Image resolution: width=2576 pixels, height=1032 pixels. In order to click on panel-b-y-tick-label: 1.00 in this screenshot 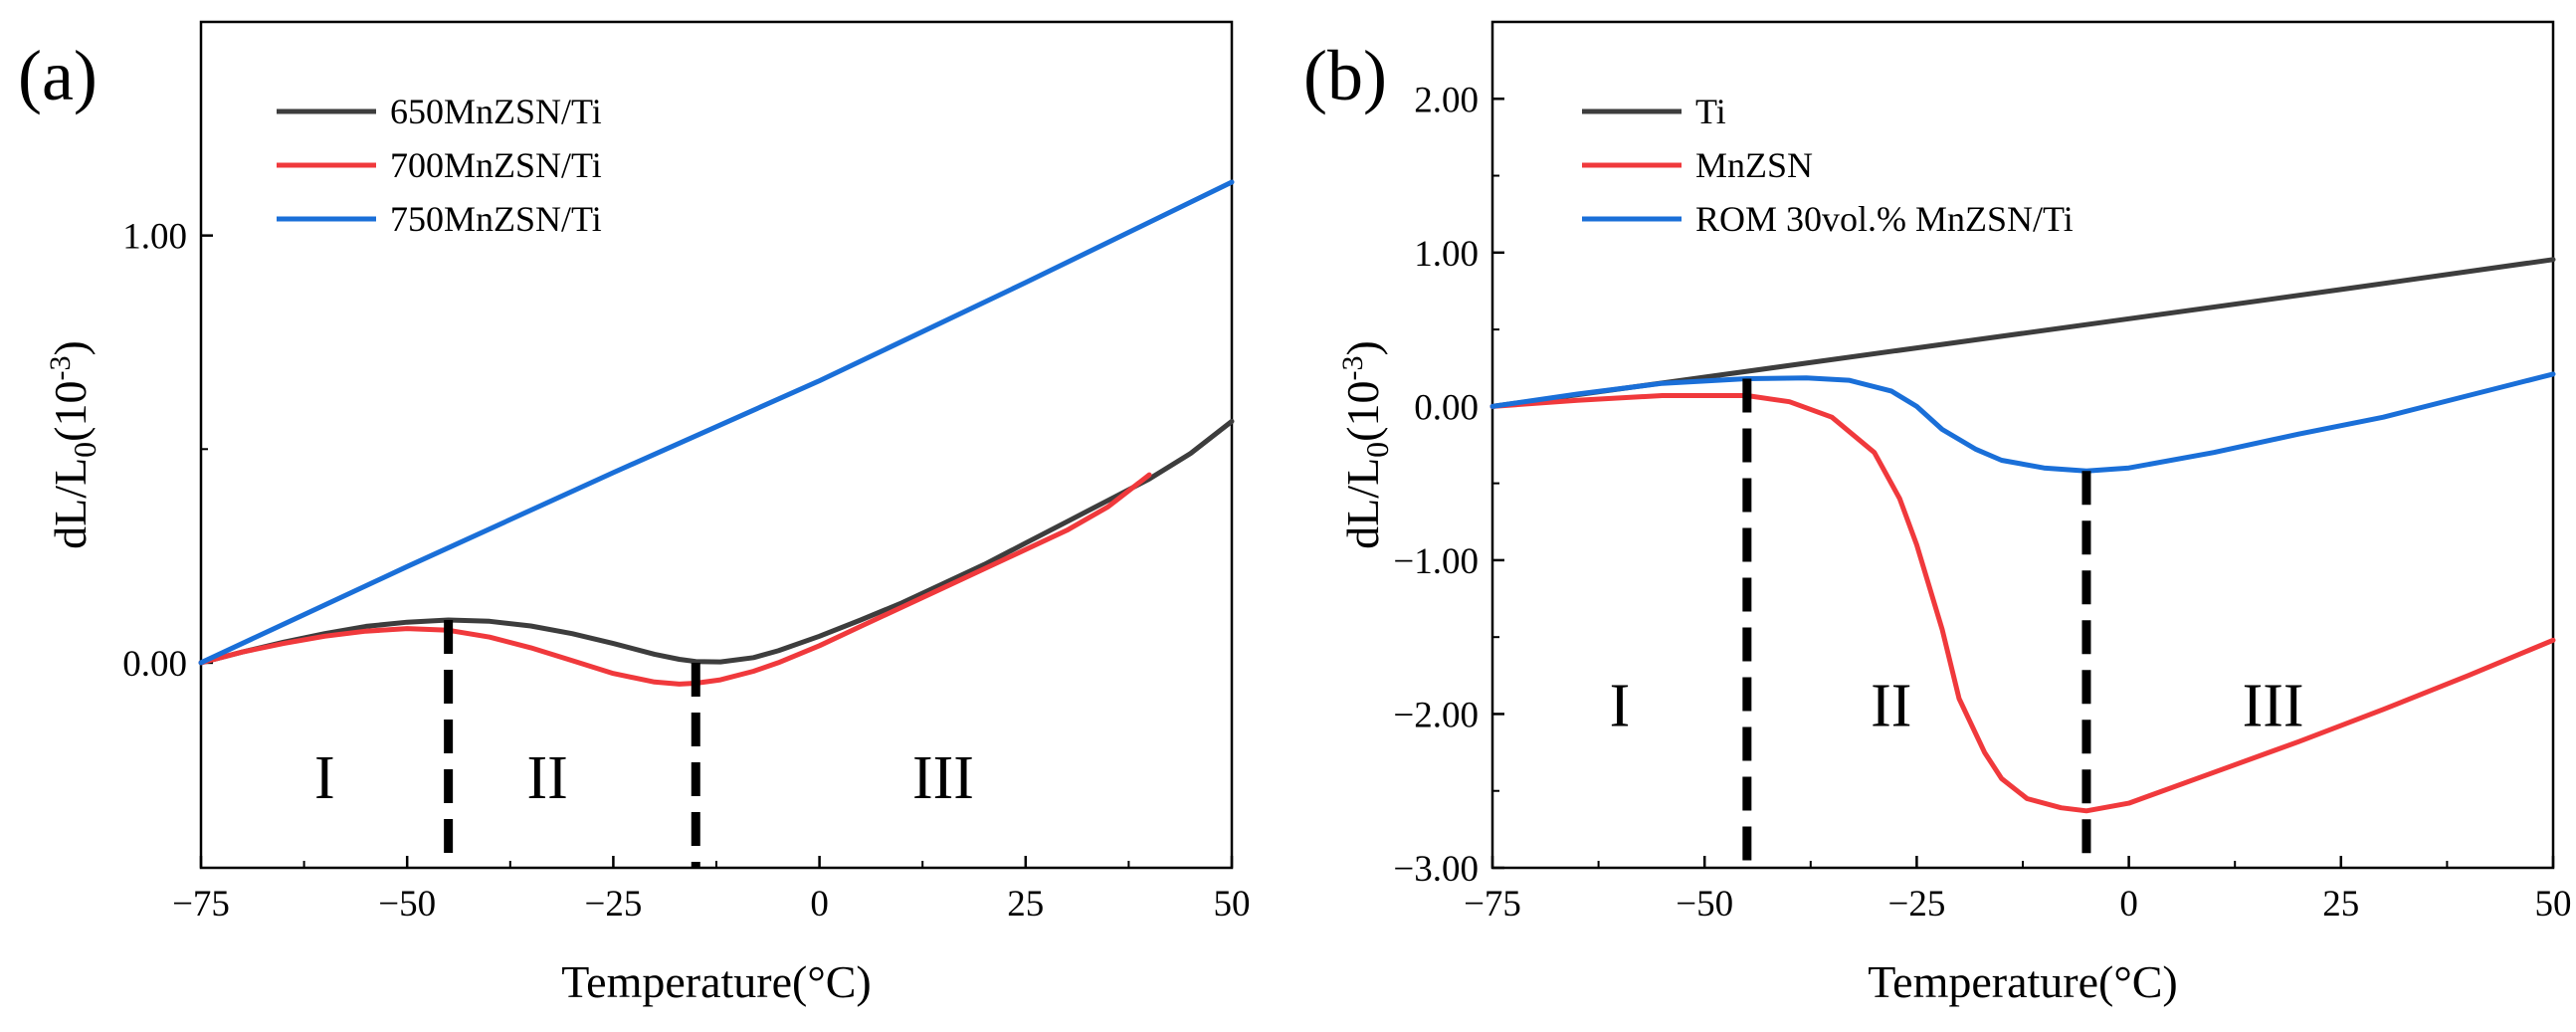, I will do `click(1446, 254)`.